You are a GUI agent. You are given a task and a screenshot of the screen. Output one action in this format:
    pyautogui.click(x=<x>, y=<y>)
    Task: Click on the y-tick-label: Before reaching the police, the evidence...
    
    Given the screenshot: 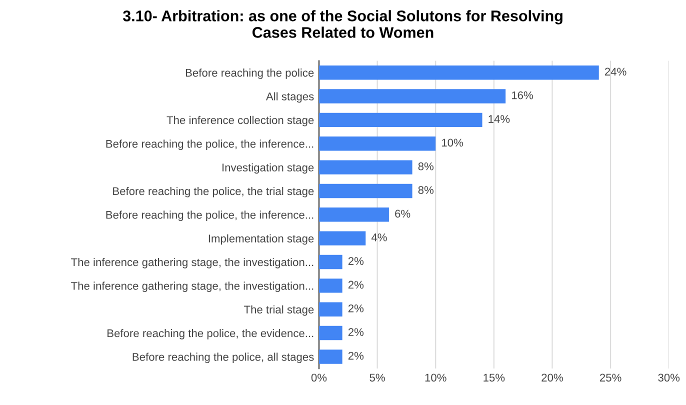 What is the action you would take?
    pyautogui.click(x=211, y=334)
    